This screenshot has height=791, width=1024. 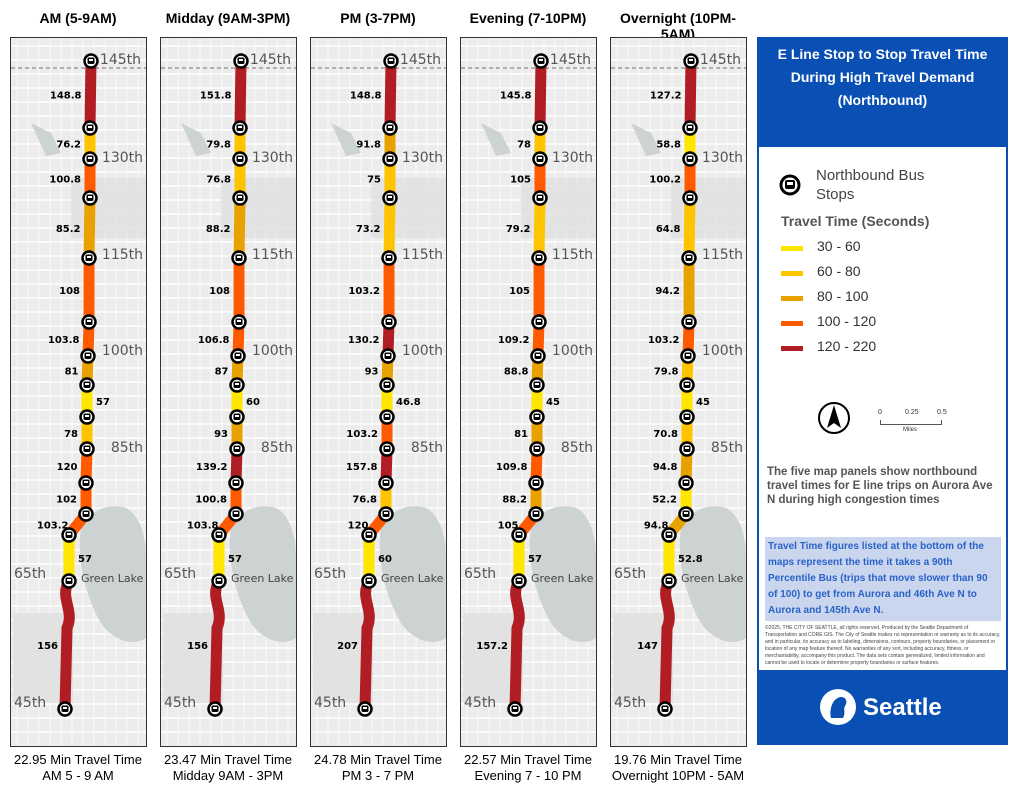 What do you see at coordinates (368, 145) in the screenshot?
I see `segment-time-label: 91.8` at bounding box center [368, 145].